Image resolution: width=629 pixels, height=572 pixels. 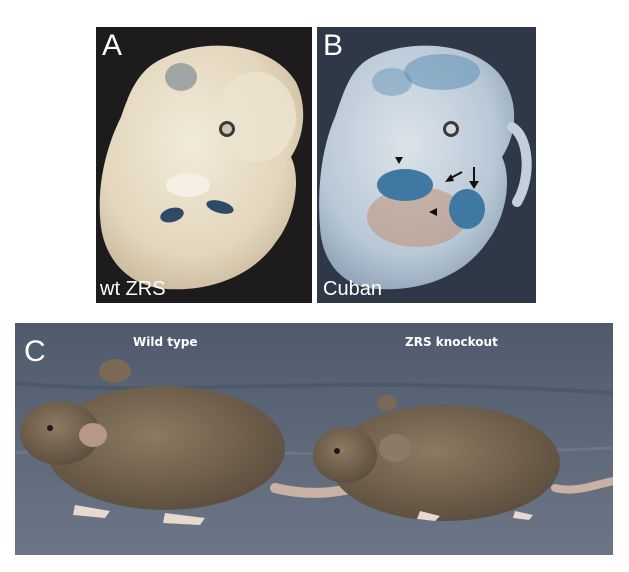 What do you see at coordinates (425, 167) in the screenshot?
I see `cuban-embryo-image` at bounding box center [425, 167].